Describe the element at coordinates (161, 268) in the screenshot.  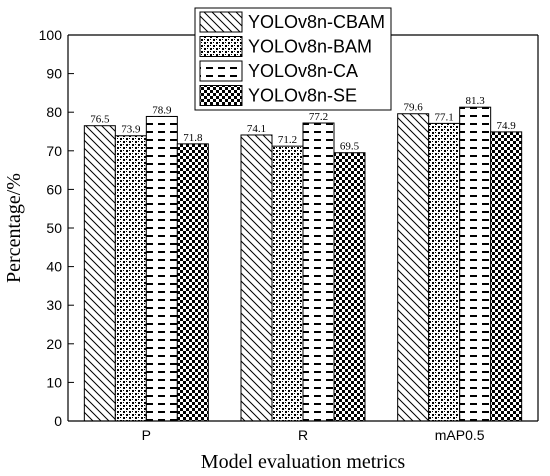
I see `bar-yolov8n-ca-p` at that location.